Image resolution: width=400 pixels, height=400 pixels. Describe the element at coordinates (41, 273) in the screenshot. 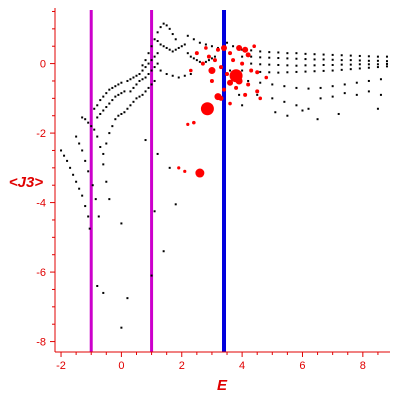

I see `y-tick-label: -6` at that location.